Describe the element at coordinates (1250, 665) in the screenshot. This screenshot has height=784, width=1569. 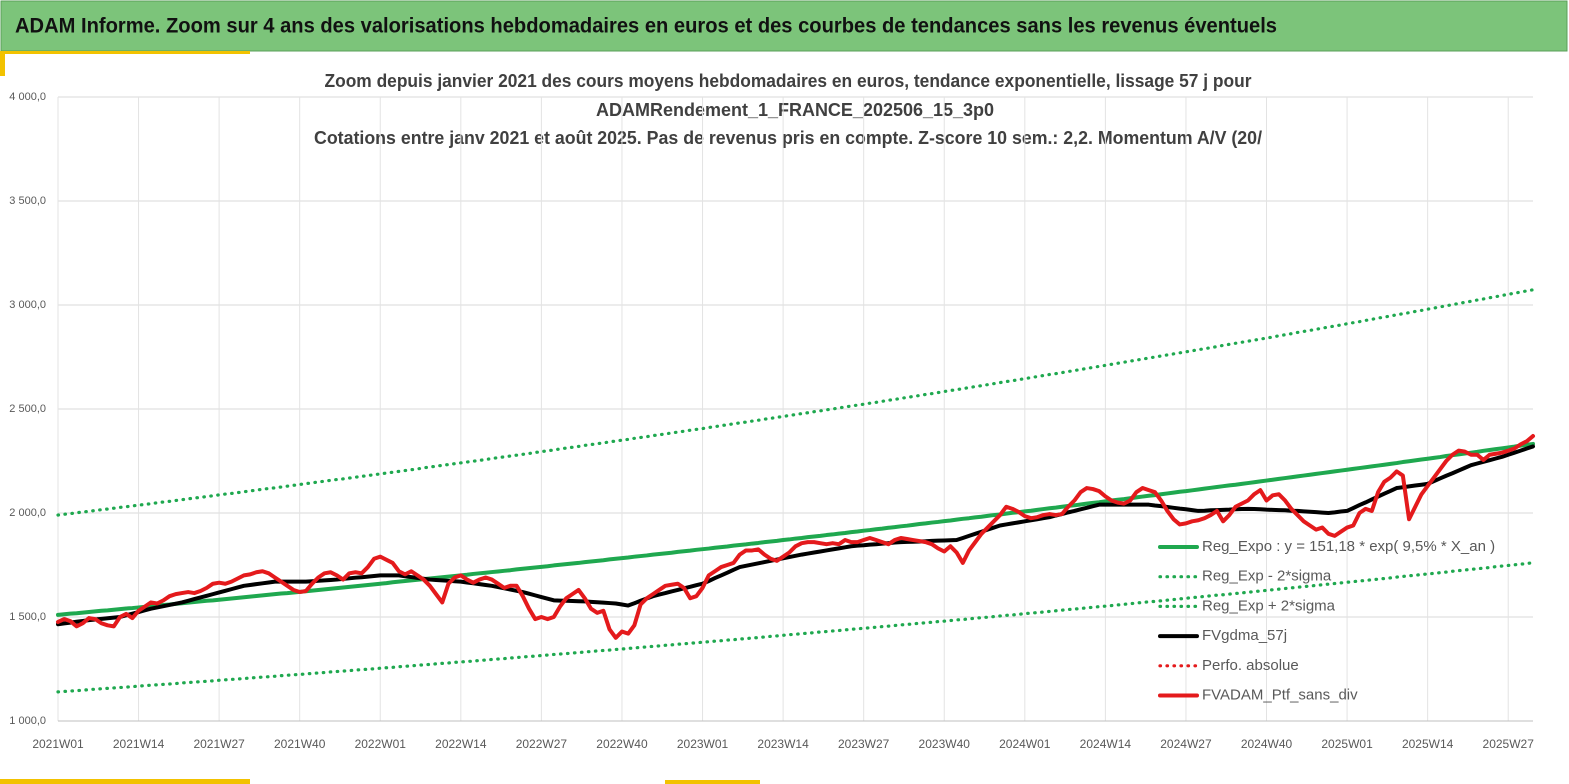
I see `legend-label: Perfo. absolue` at that location.